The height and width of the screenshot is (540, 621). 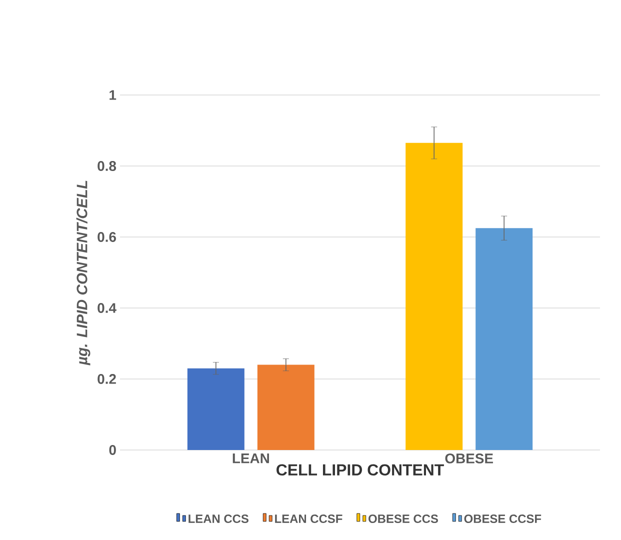 What do you see at coordinates (107, 237) in the screenshot?
I see `y-tick-label: 0.6` at bounding box center [107, 237].